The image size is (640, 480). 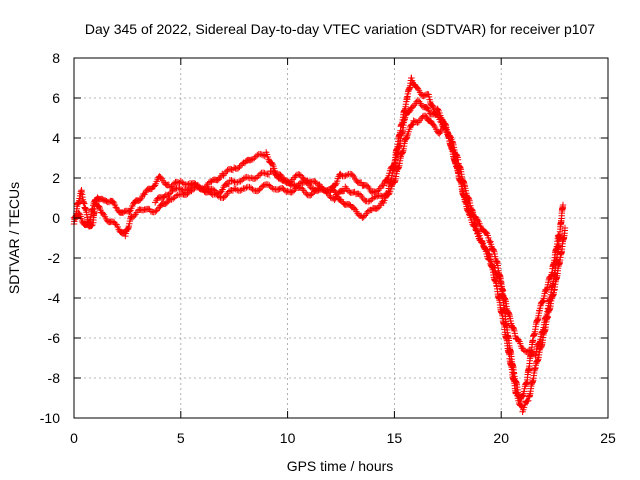 I want to click on x-tick-label: 25, so click(x=608, y=438).